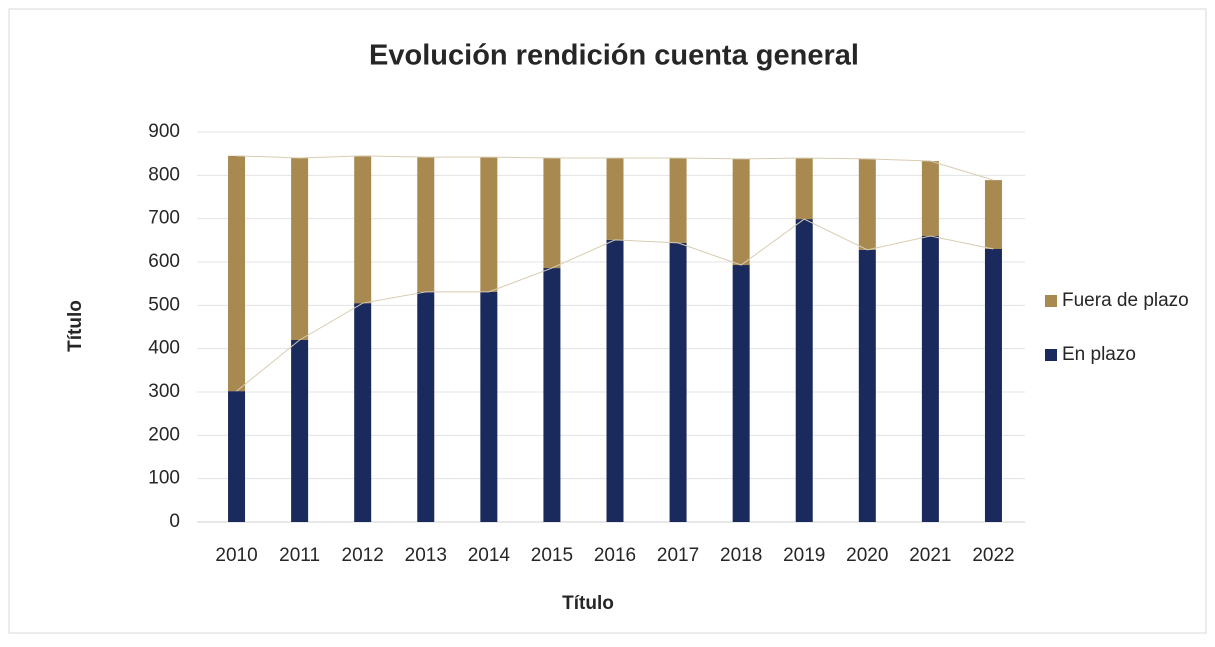 This screenshot has height=647, width=1215. What do you see at coordinates (363, 555) in the screenshot?
I see `x-tick-label: 2012` at bounding box center [363, 555].